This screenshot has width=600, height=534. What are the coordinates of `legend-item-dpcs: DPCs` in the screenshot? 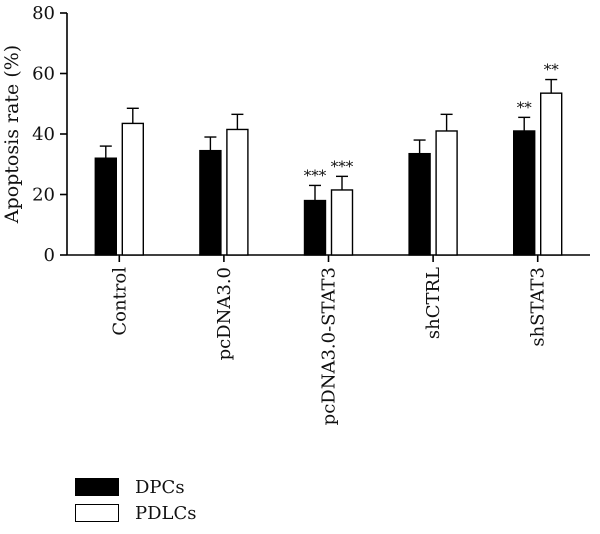 It's located at (136, 487).